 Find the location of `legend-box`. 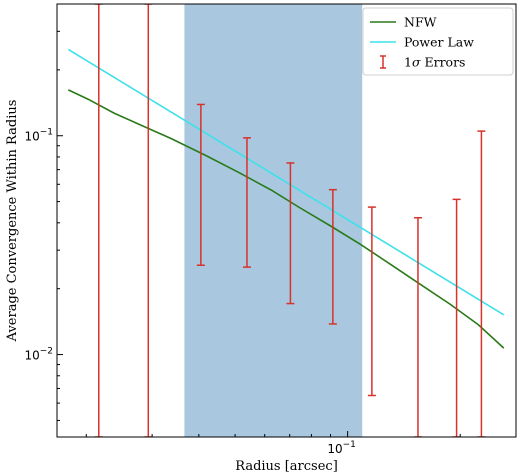

legend-box is located at coordinates (438, 41).